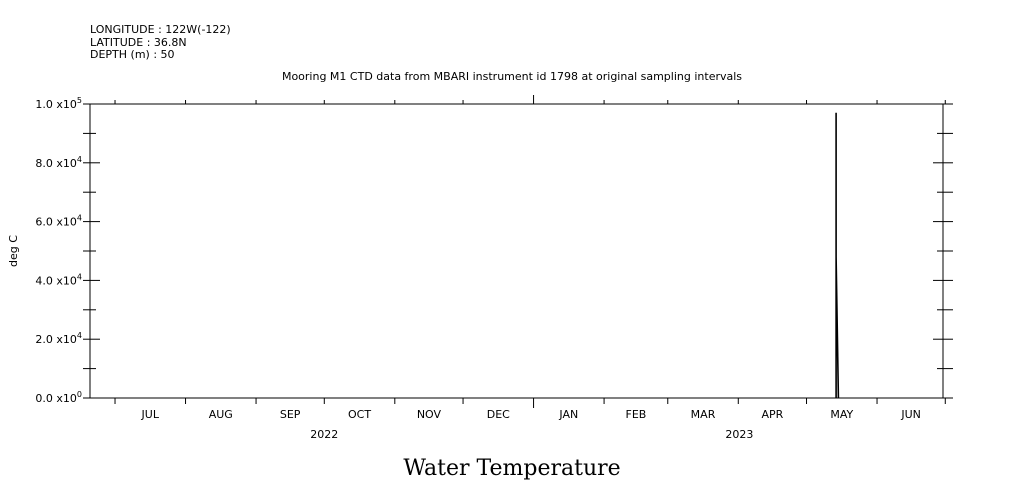 Image resolution: width=1009 pixels, height=504 pixels. I want to click on y-axis-label: deg C, so click(13, 251).